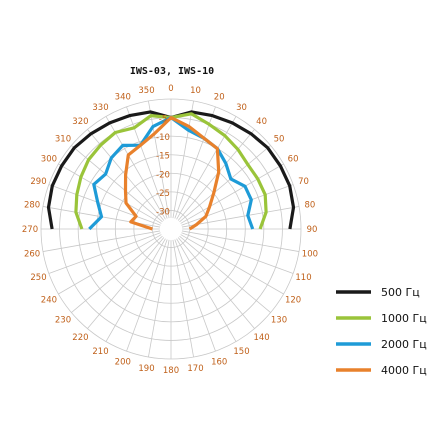 This screenshot has width=443, height=443. I want to click on angle-tick-label: 160, so click(219, 363).